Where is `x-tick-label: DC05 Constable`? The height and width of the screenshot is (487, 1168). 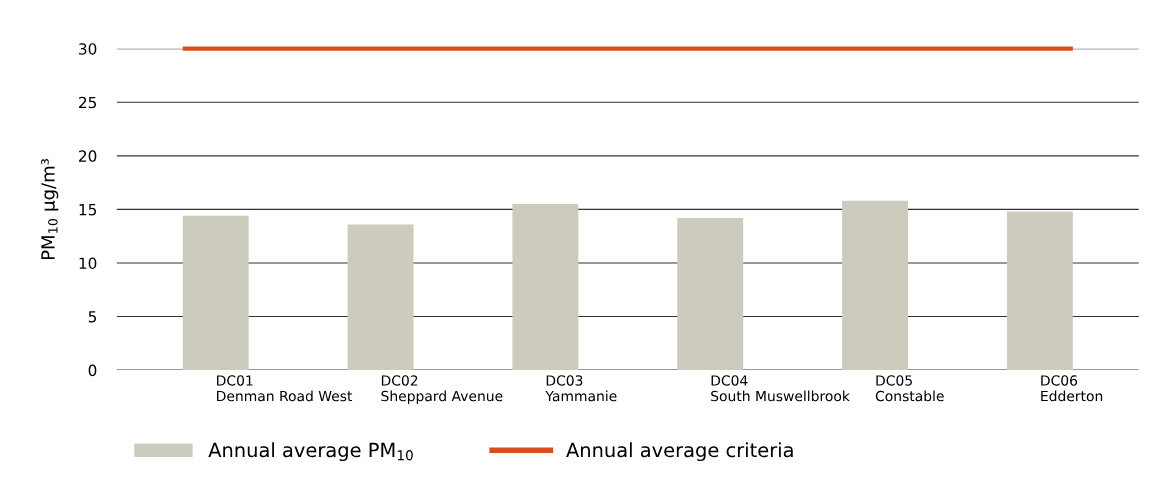 x-tick-label: DC05 Constable is located at coordinates (909, 388).